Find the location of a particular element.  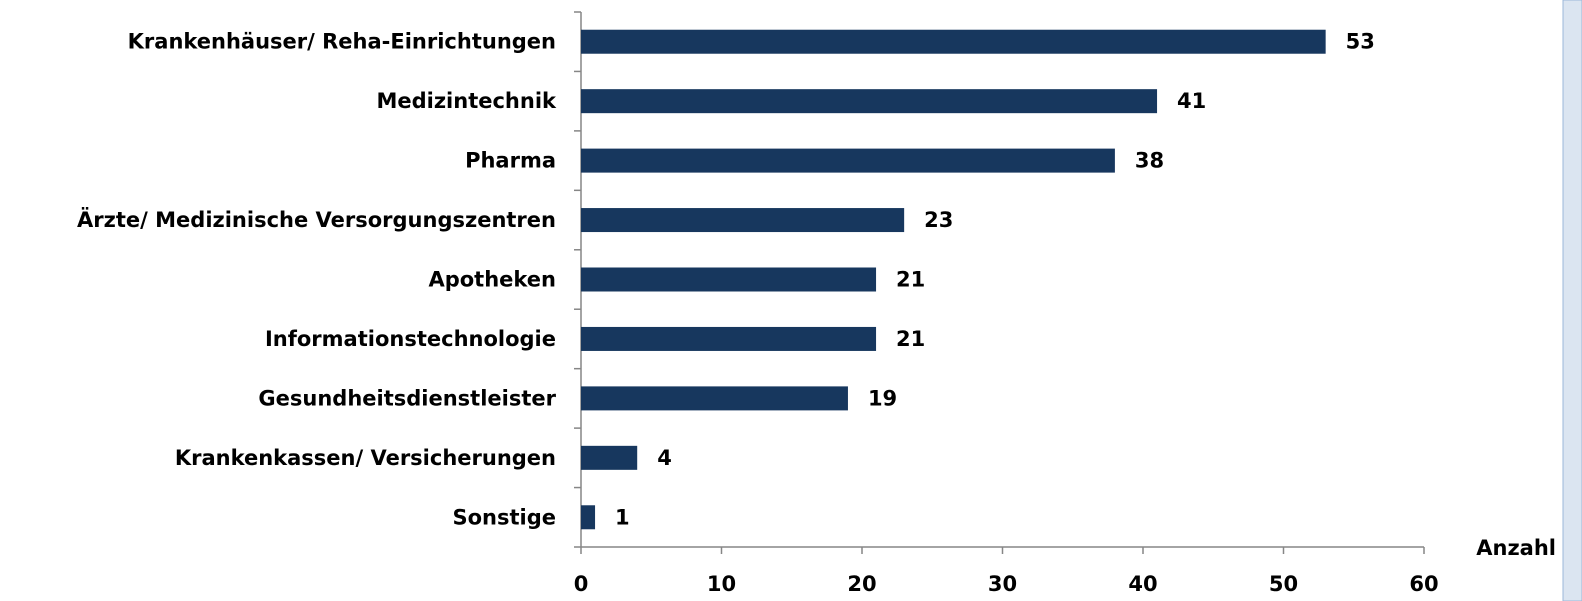

value-label: 53 is located at coordinates (1360, 42).